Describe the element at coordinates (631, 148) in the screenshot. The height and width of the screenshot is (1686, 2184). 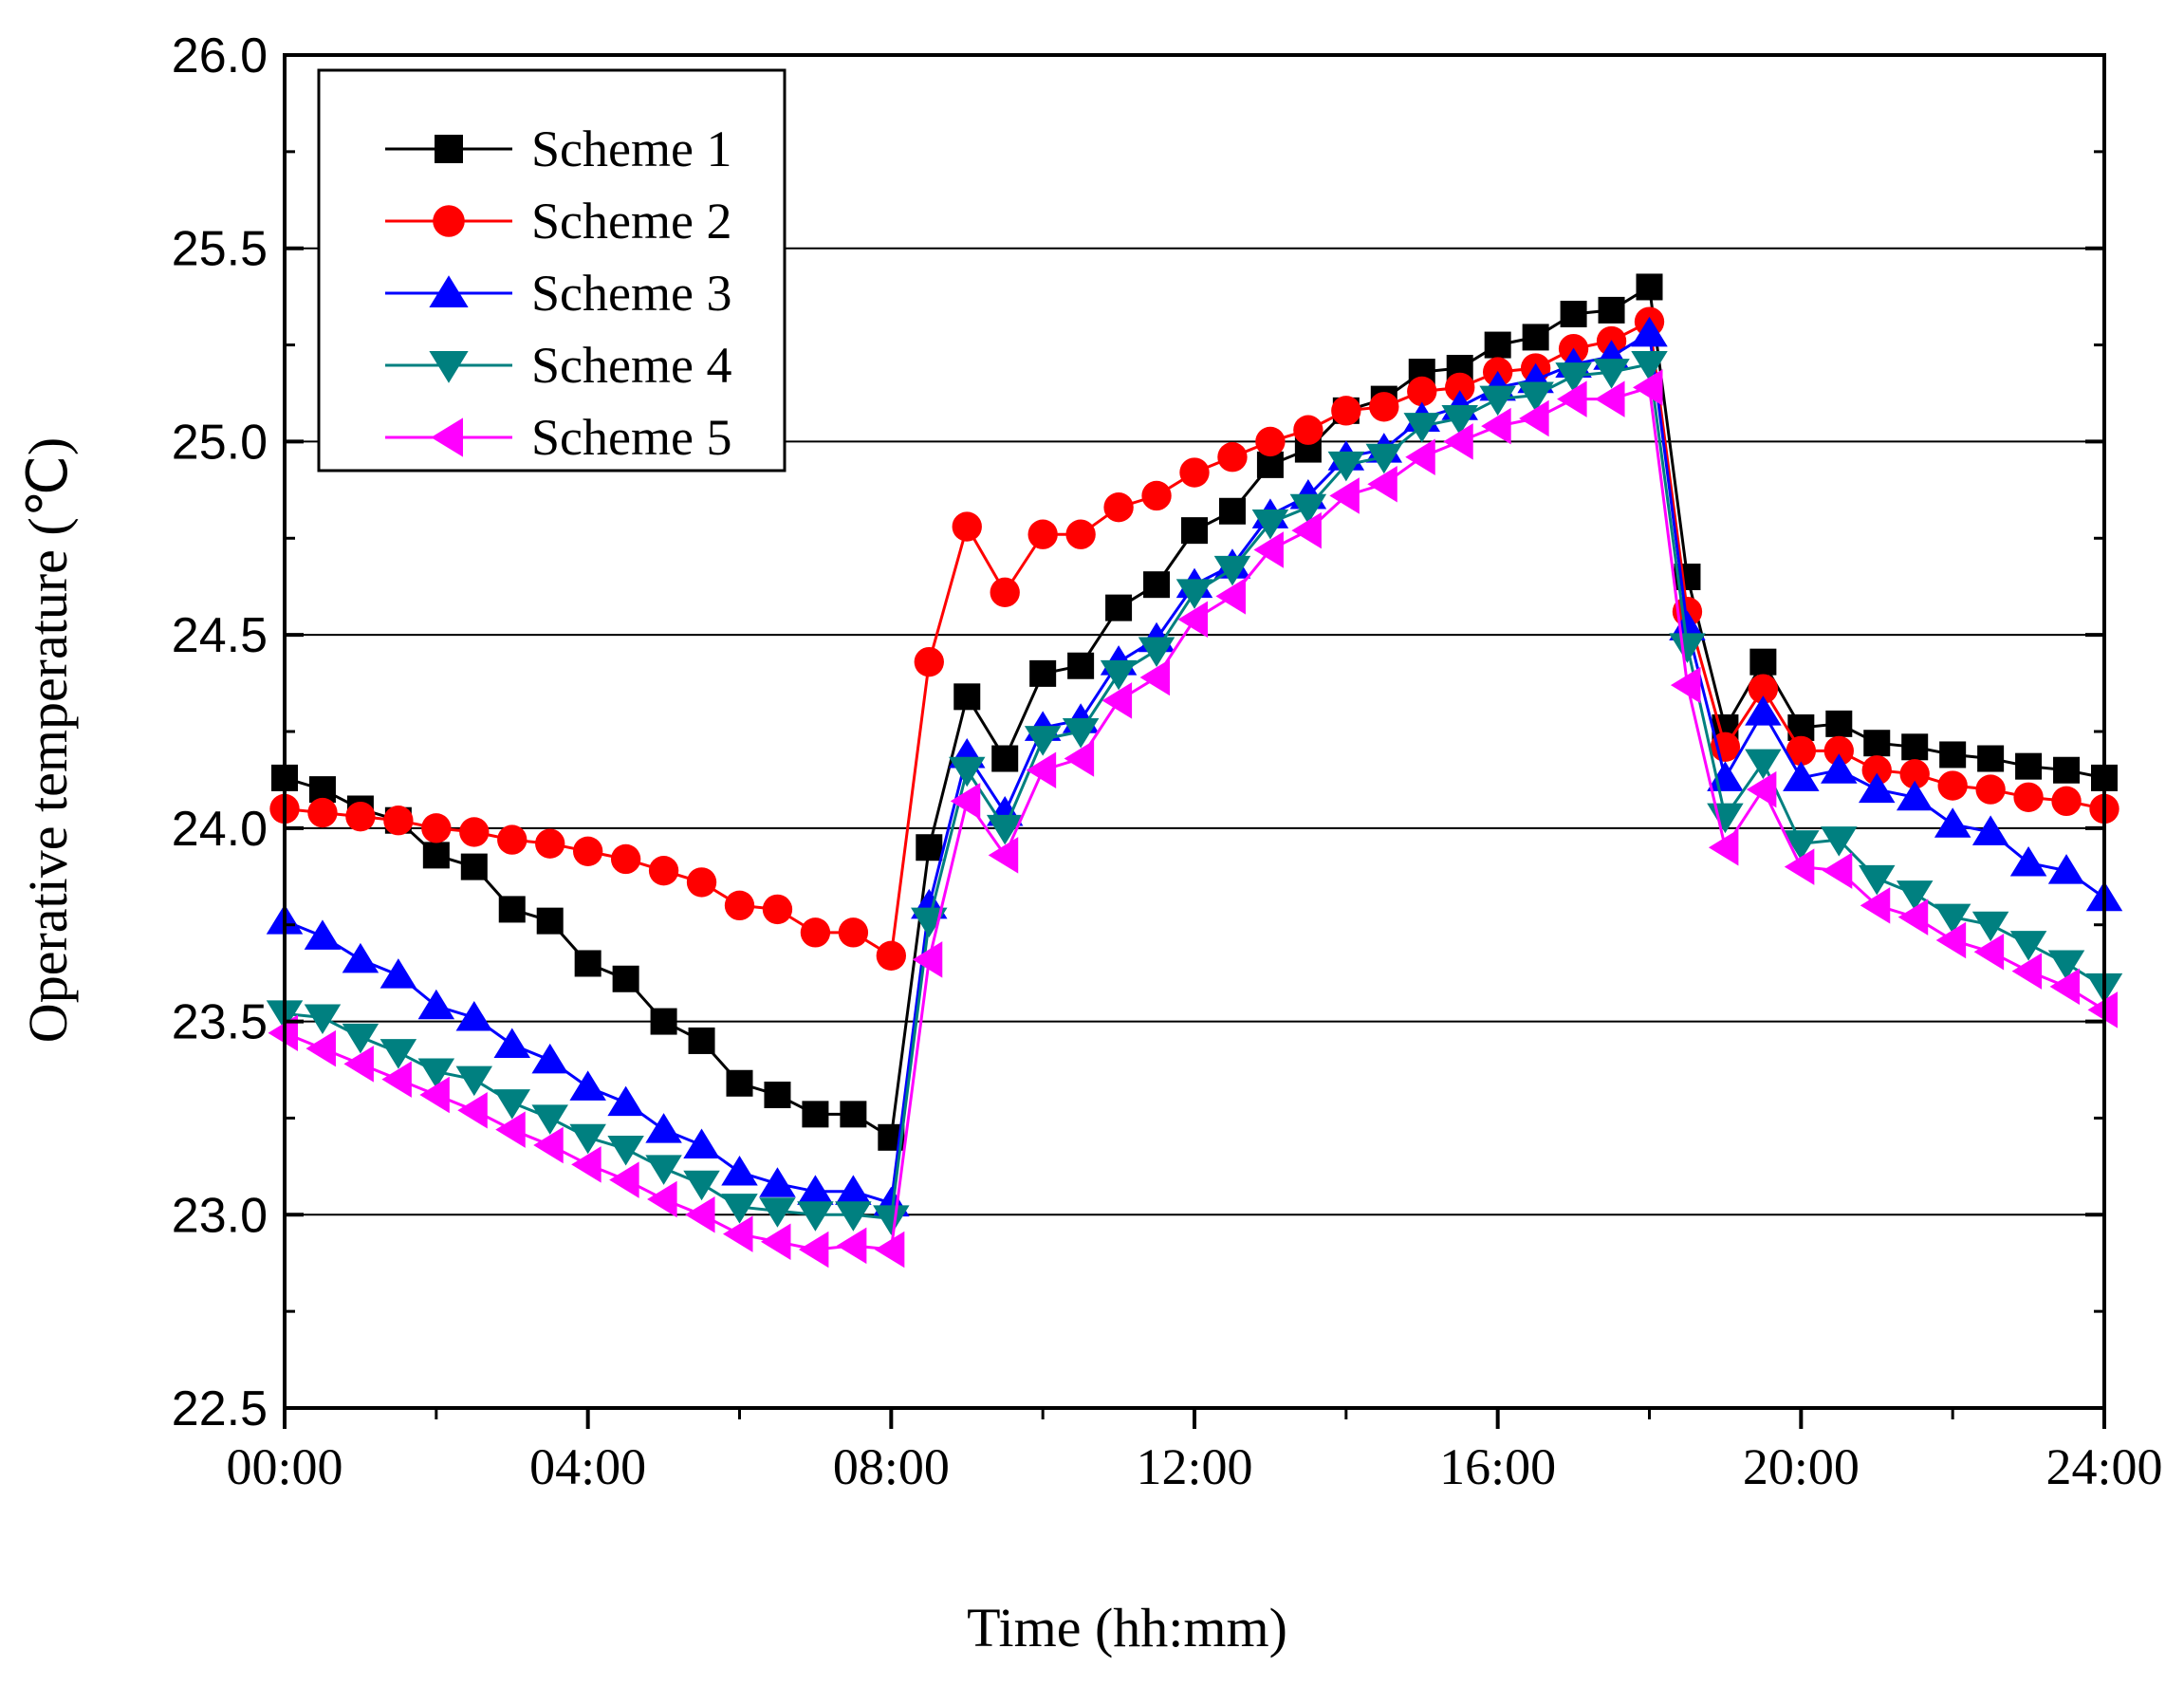
I see `legend-label-1: Scheme 1` at that location.